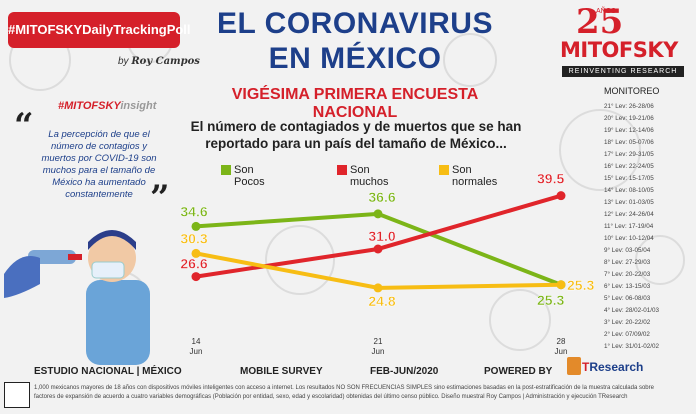 The height and width of the screenshot is (414, 696). Describe the element at coordinates (355, 58) in the screenshot. I see `title-line-2: EN MÉXICO` at that location.